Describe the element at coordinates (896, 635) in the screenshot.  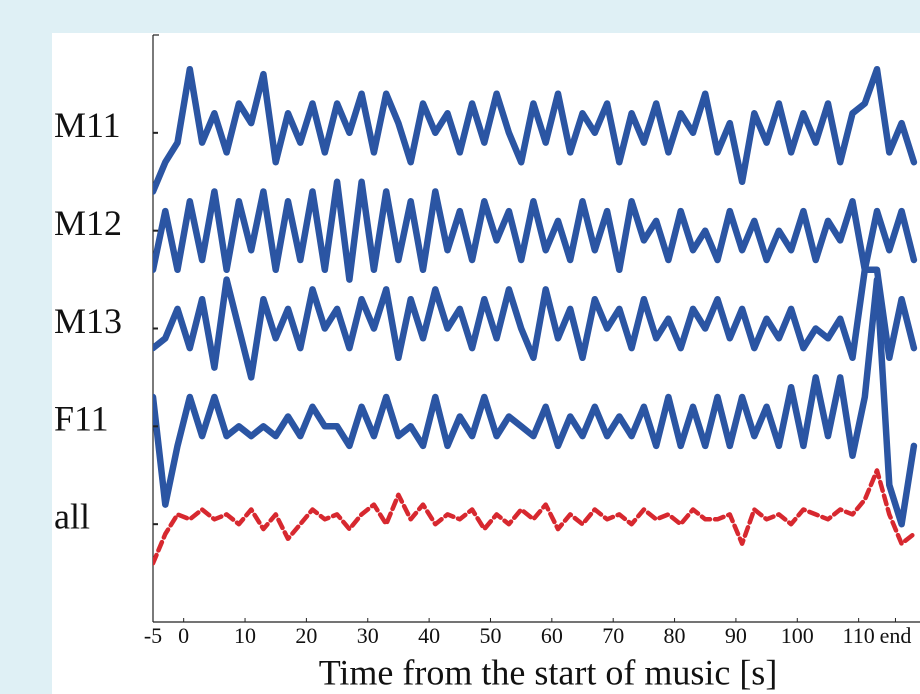
I see `x-tick-label: end` at that location.